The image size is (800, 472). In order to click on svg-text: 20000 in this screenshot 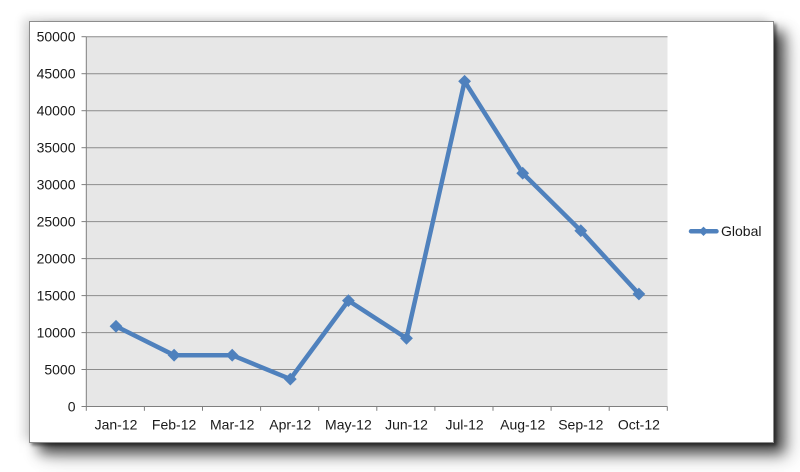, I will do `click(56, 259)`.